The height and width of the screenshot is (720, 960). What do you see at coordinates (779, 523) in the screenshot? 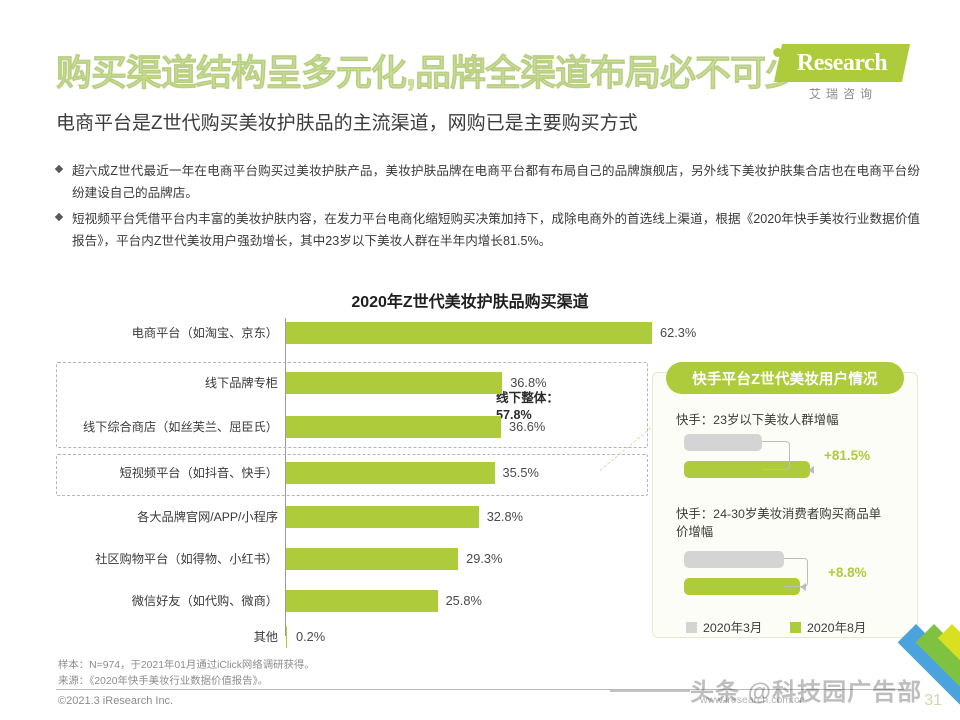
I see `panel-block-label: 快手：24-30岁美妆消费者购买商品单价增幅` at bounding box center [779, 523].